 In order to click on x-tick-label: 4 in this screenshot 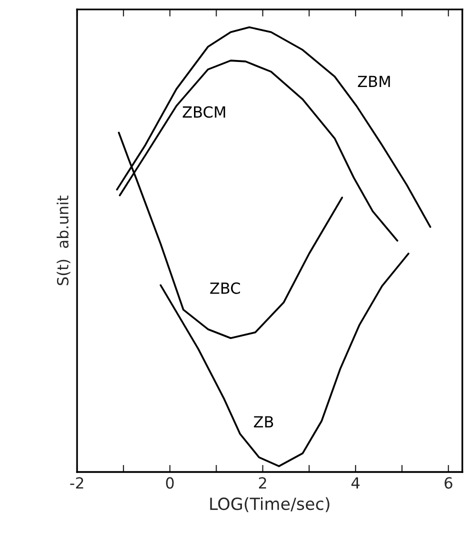, I will do `click(355, 482)`.